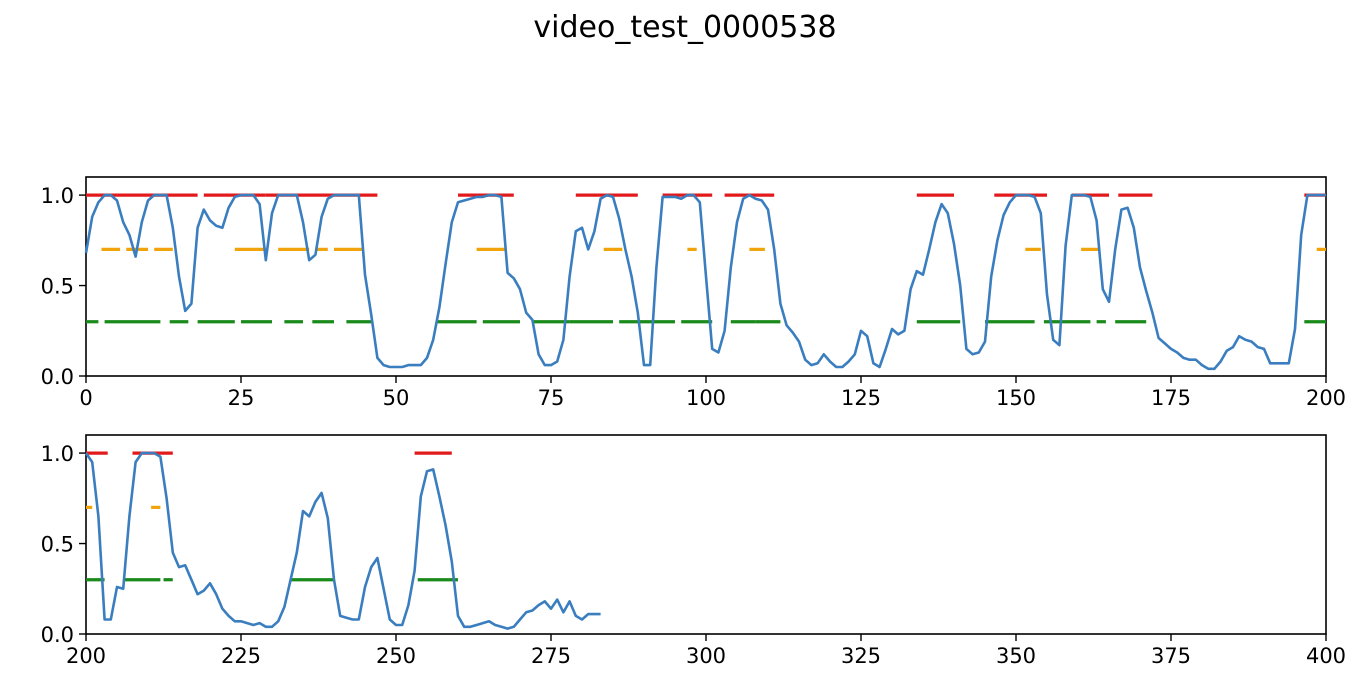  What do you see at coordinates (706, 656) in the screenshot?
I see `x-tick-label: 300` at bounding box center [706, 656].